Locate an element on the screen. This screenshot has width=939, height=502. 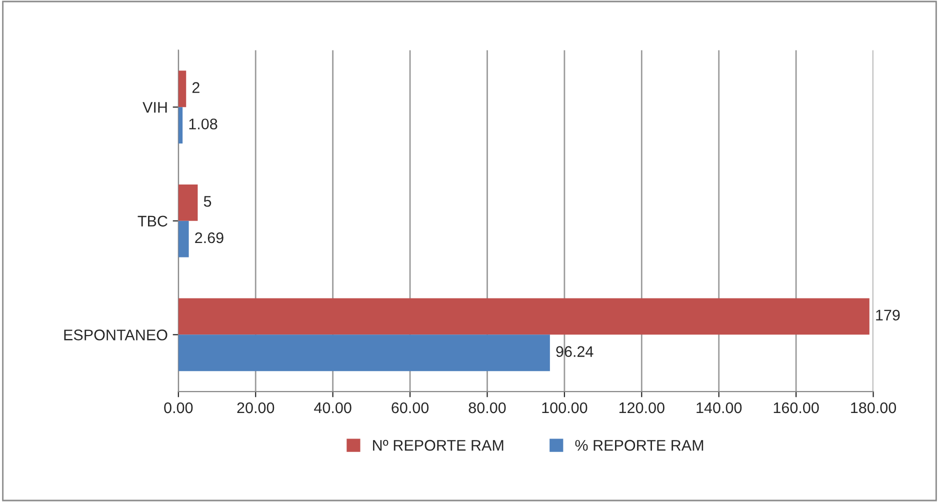
x-tick-label: 60.00 is located at coordinates (410, 408).